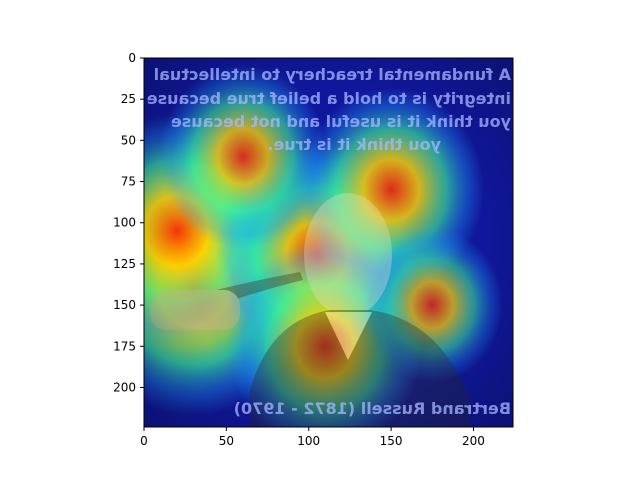 The image size is (640, 480). Describe the element at coordinates (372, 408) in the screenshot. I see `quote-attribution: Bertrand Russell (1872 - 1970)` at that location.